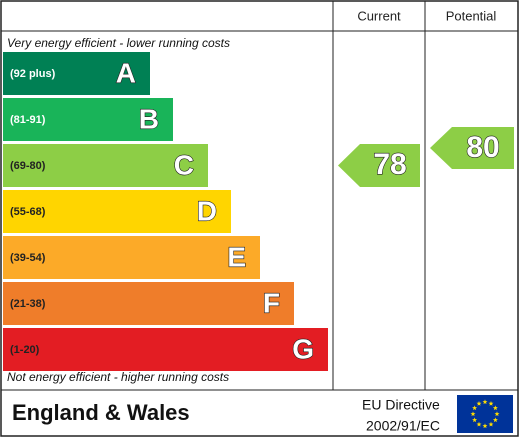 This screenshot has width=520, height=437. What do you see at coordinates (28, 166) in the screenshot?
I see `band-range: (69-80)` at bounding box center [28, 166].